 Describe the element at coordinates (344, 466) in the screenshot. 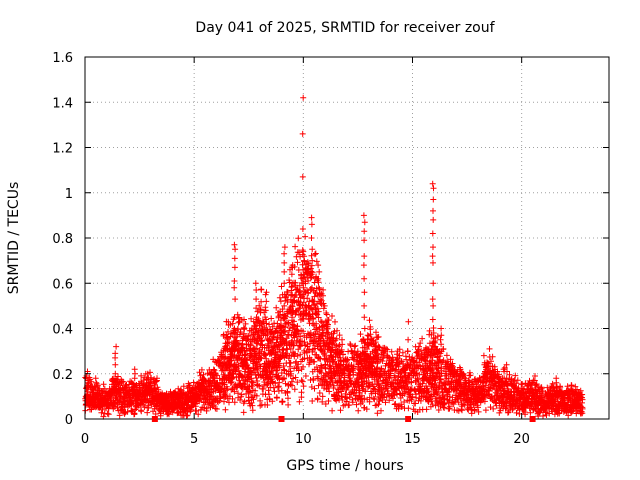

I see `x-axis-title: GPS time / hours` at that location.